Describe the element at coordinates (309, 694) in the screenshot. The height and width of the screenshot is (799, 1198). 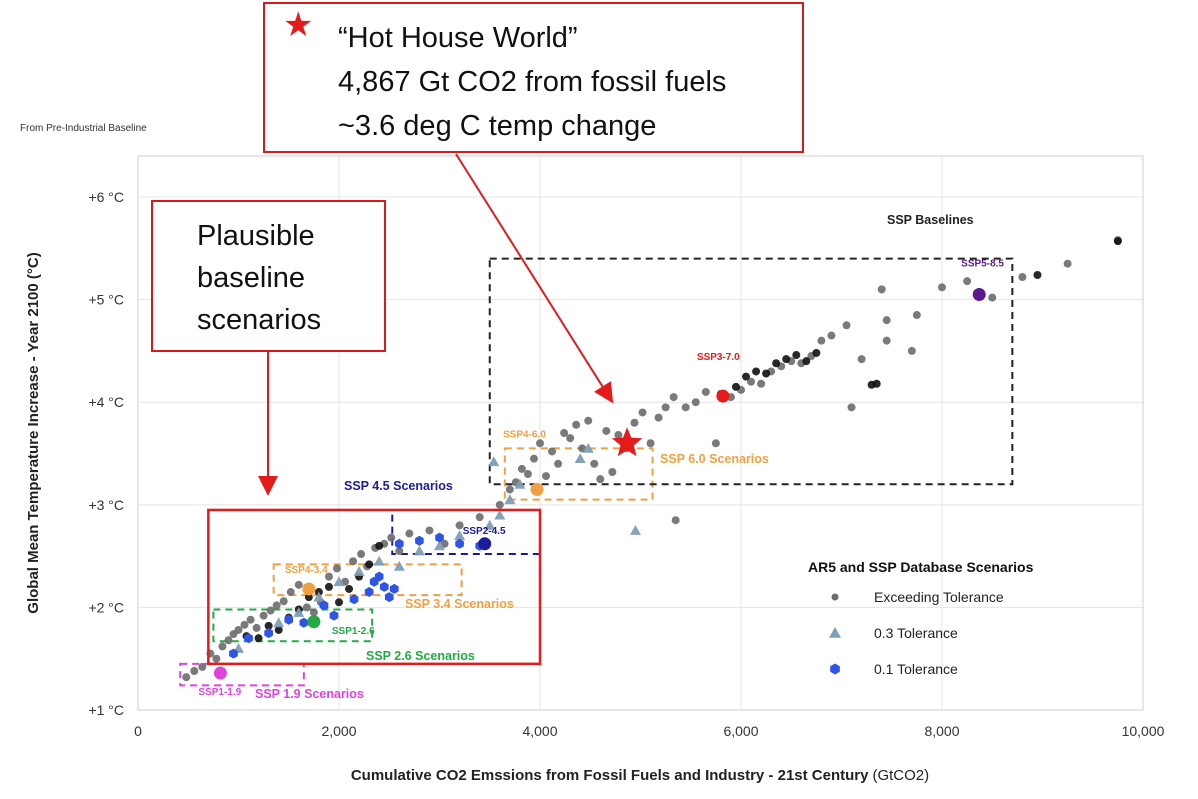
I see `scenario-region-label: SSP 1.9 Scenarios` at that location.